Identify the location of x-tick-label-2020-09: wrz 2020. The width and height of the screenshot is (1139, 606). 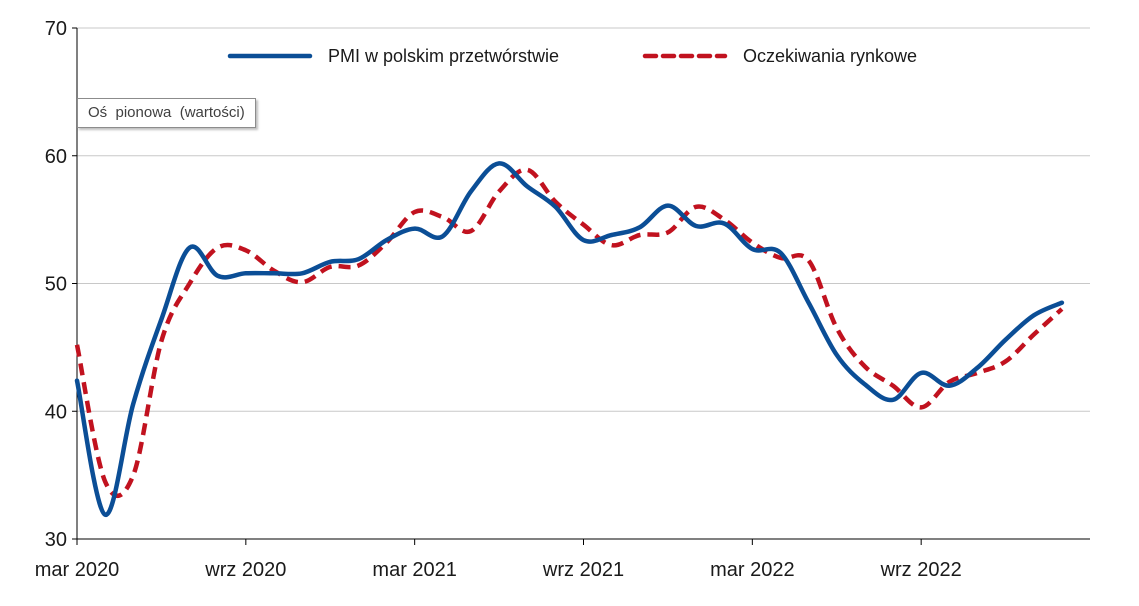
(245, 570).